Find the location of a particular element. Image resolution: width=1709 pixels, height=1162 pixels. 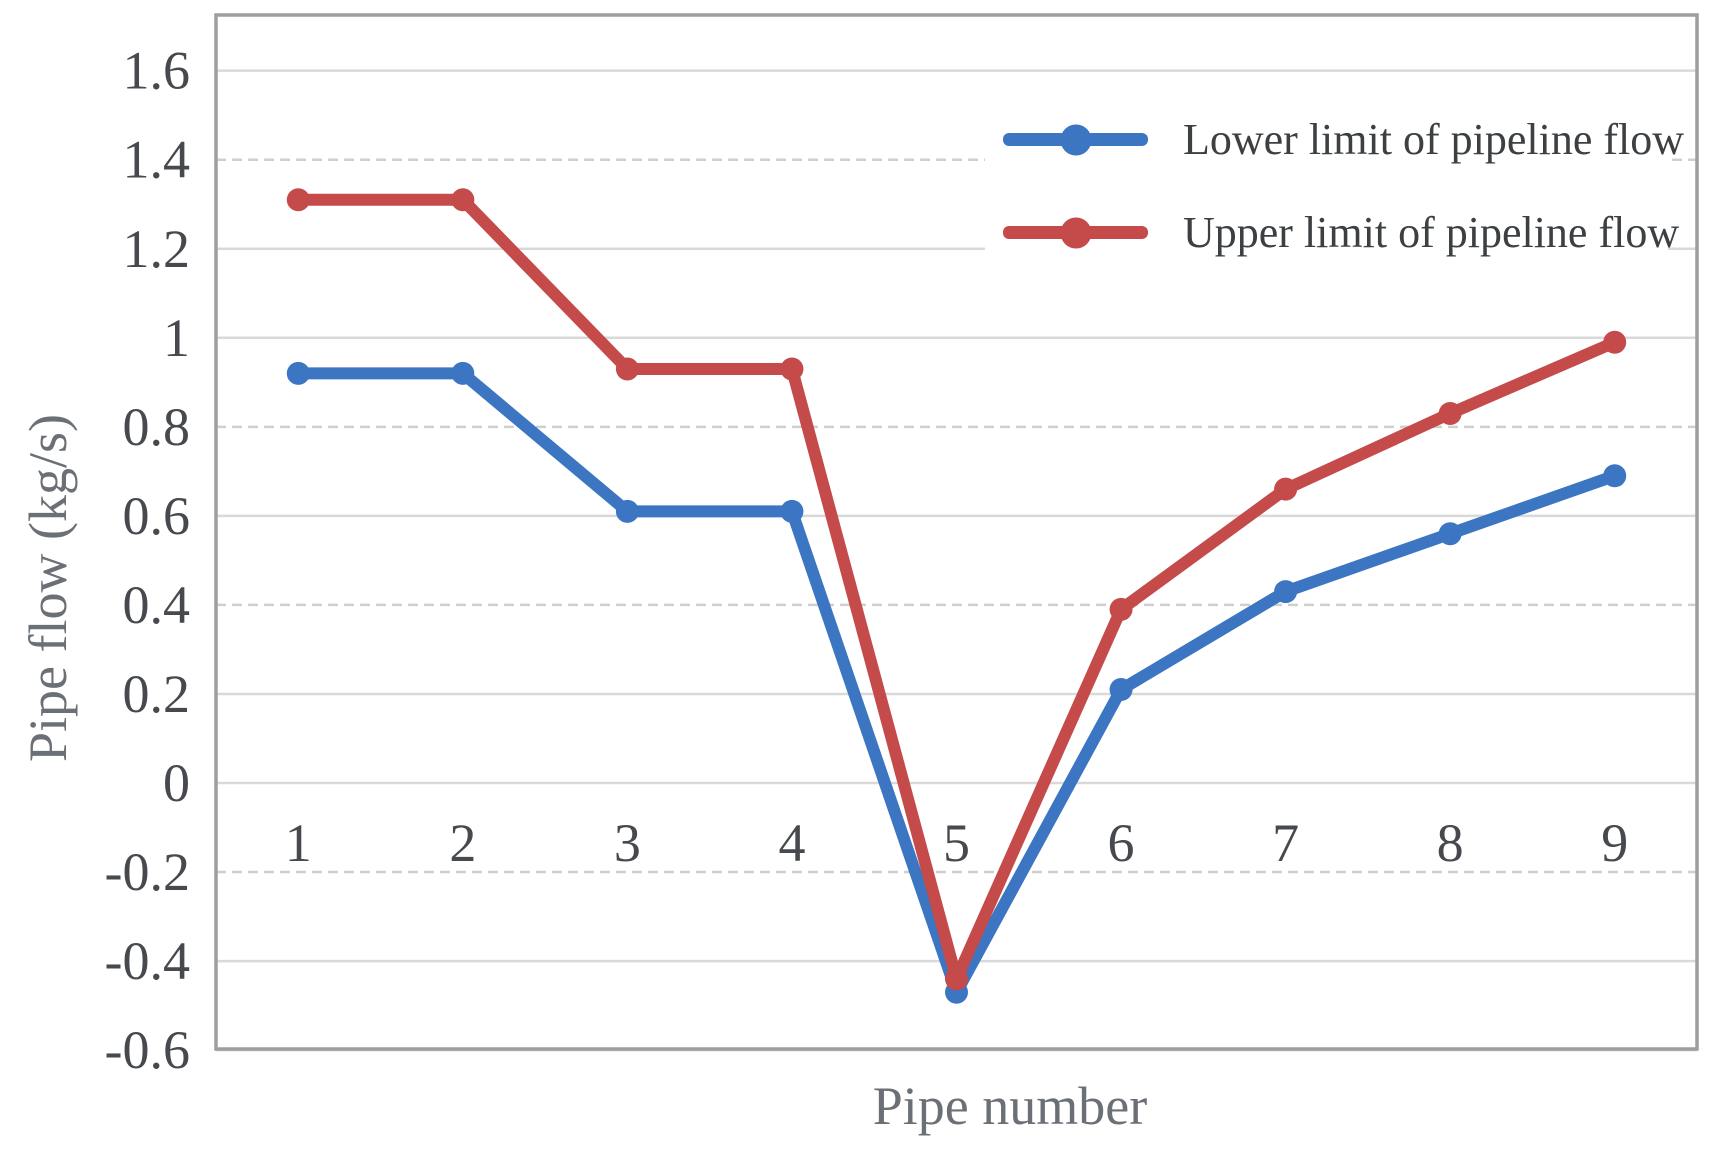

x-tick-label: 8 is located at coordinates (1450, 843).